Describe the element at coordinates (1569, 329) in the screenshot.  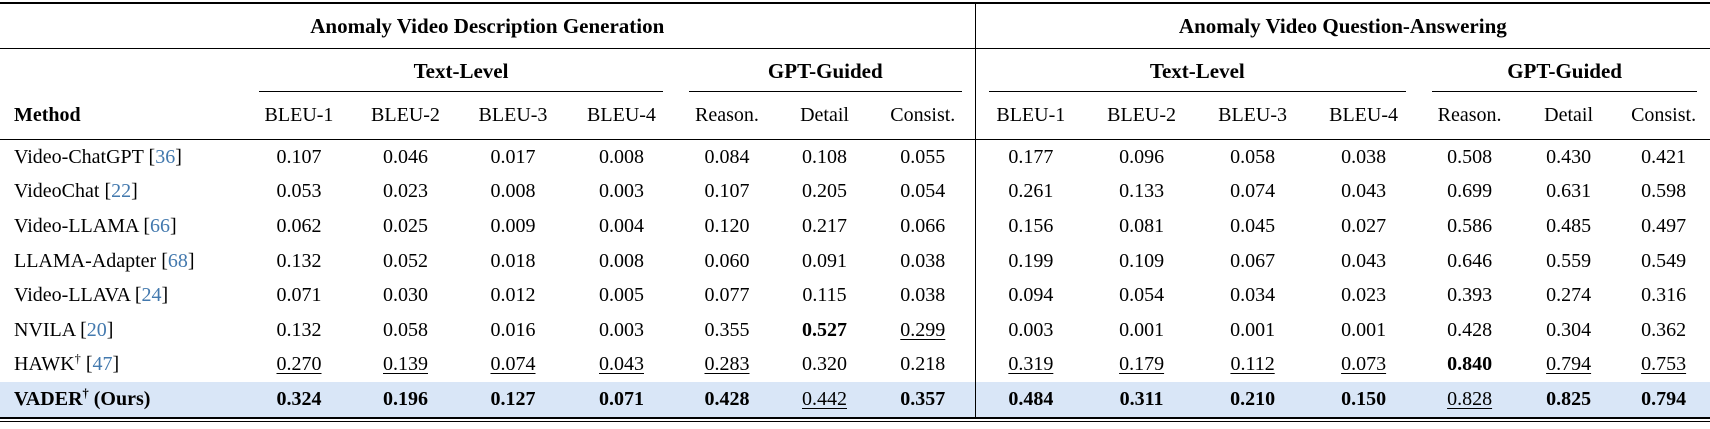
I see `metric-value-cell: 0.304` at that location.